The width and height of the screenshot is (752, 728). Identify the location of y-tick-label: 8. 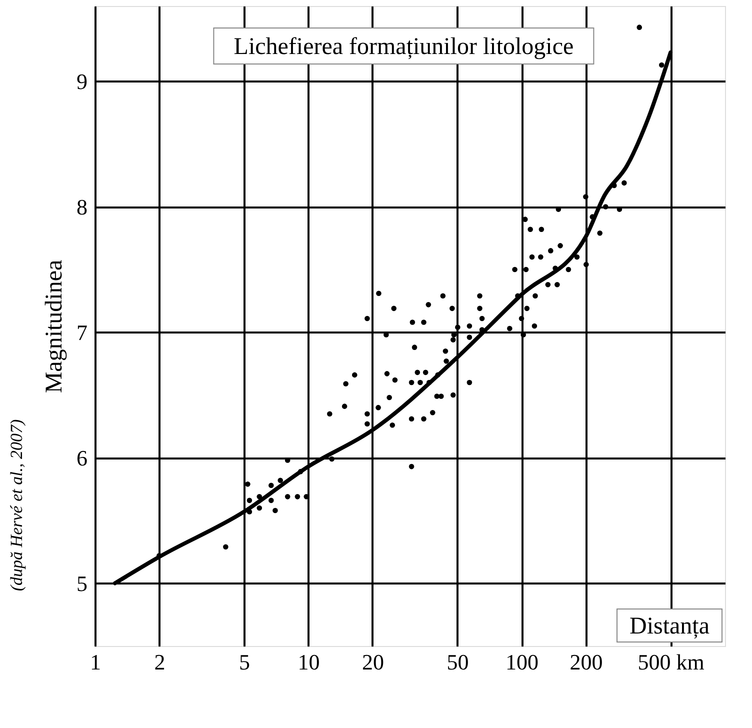
(82, 207).